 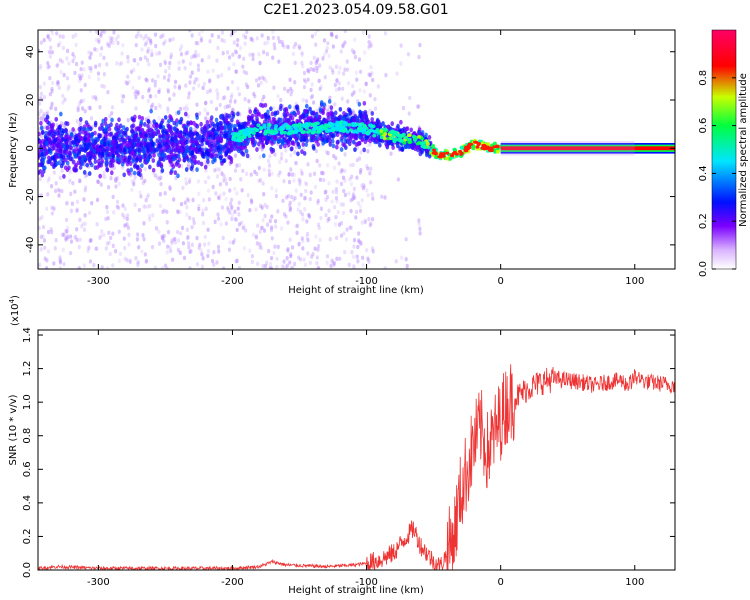 I want to click on colorbar-tick-label: 0.6, so click(x=703, y=126).